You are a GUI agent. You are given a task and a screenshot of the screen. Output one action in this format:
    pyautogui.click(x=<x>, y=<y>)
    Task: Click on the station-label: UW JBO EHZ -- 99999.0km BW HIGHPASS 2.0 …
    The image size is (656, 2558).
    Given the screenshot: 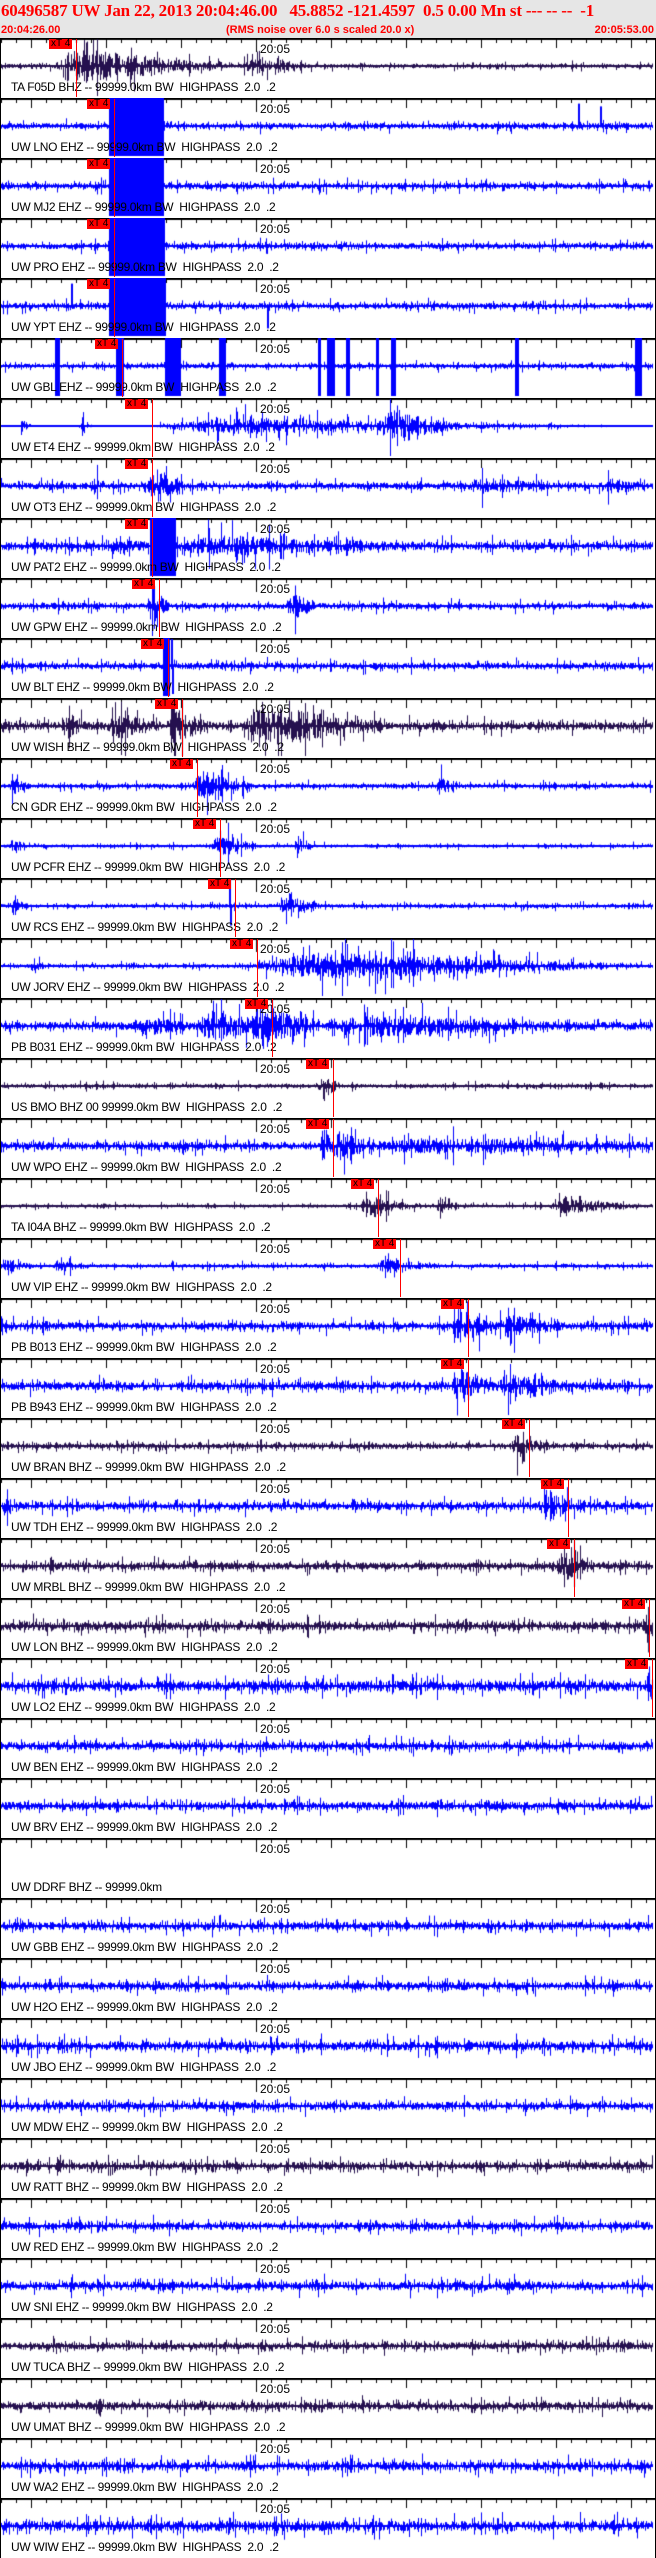 What is the action you would take?
    pyautogui.click(x=144, y=2067)
    